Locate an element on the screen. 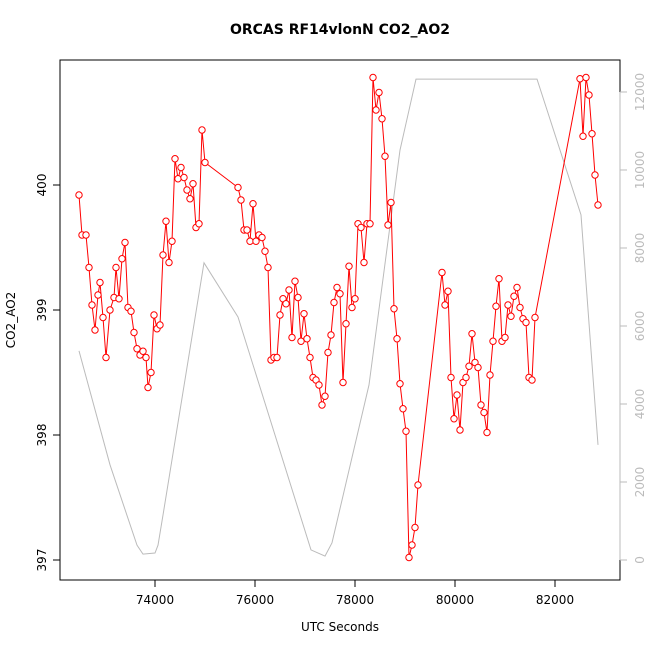  y-tick-label: 400 is located at coordinates (42, 185).